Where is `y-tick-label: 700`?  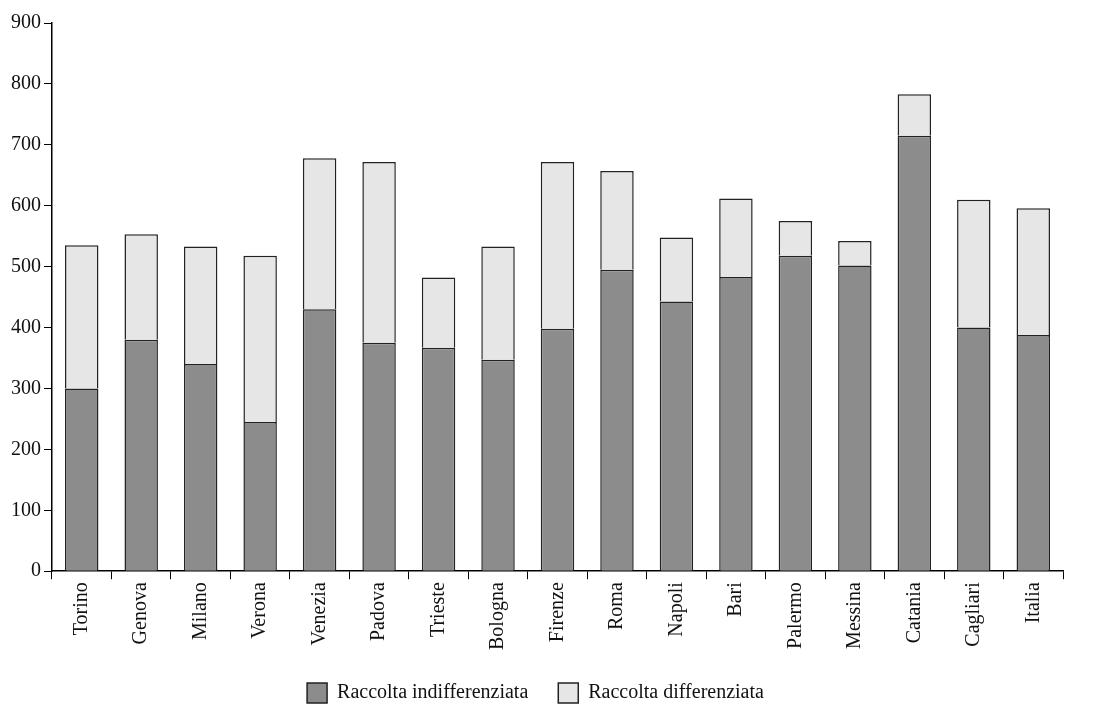
y-tick-label: 700 is located at coordinates (26, 143).